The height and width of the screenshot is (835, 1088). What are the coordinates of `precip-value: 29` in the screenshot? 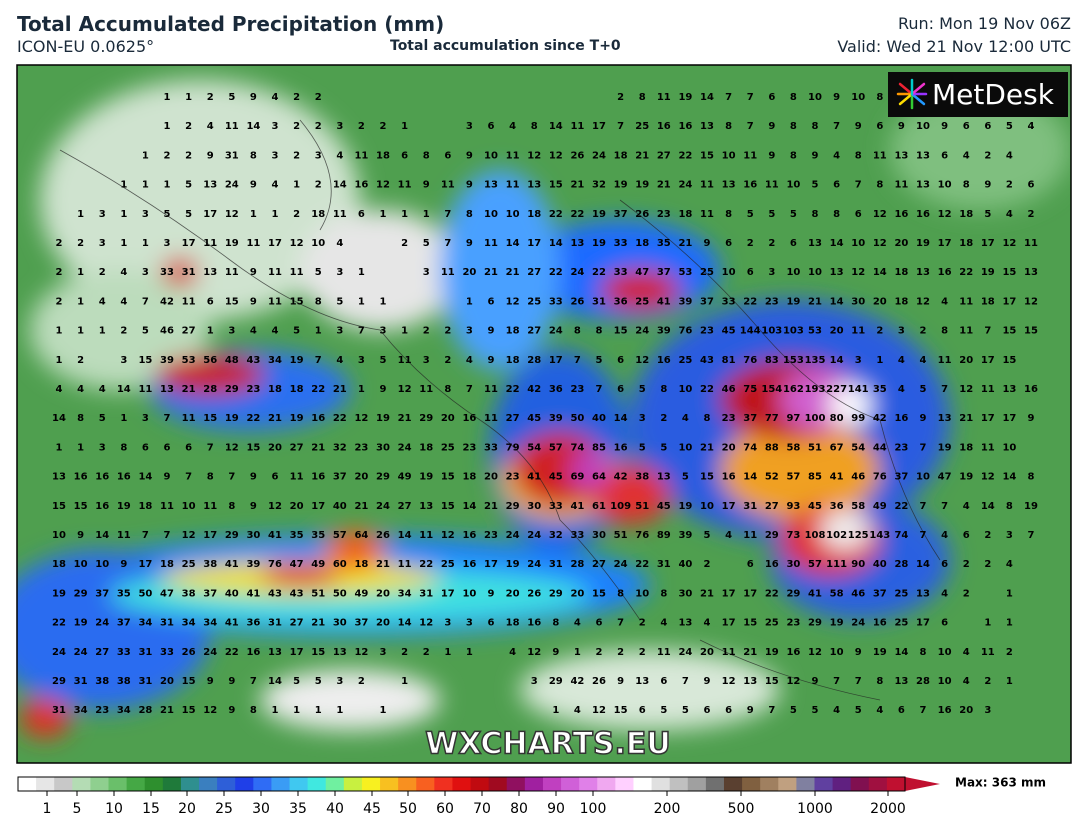 It's located at (513, 506).